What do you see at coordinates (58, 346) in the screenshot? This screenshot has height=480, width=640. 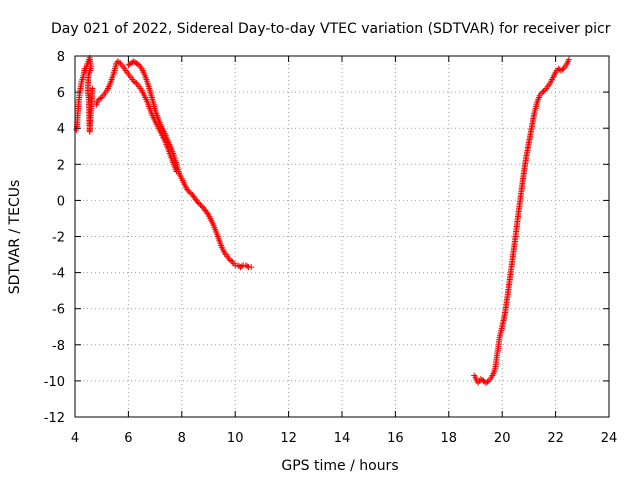 I see `y-tick-label: -8` at bounding box center [58, 346].